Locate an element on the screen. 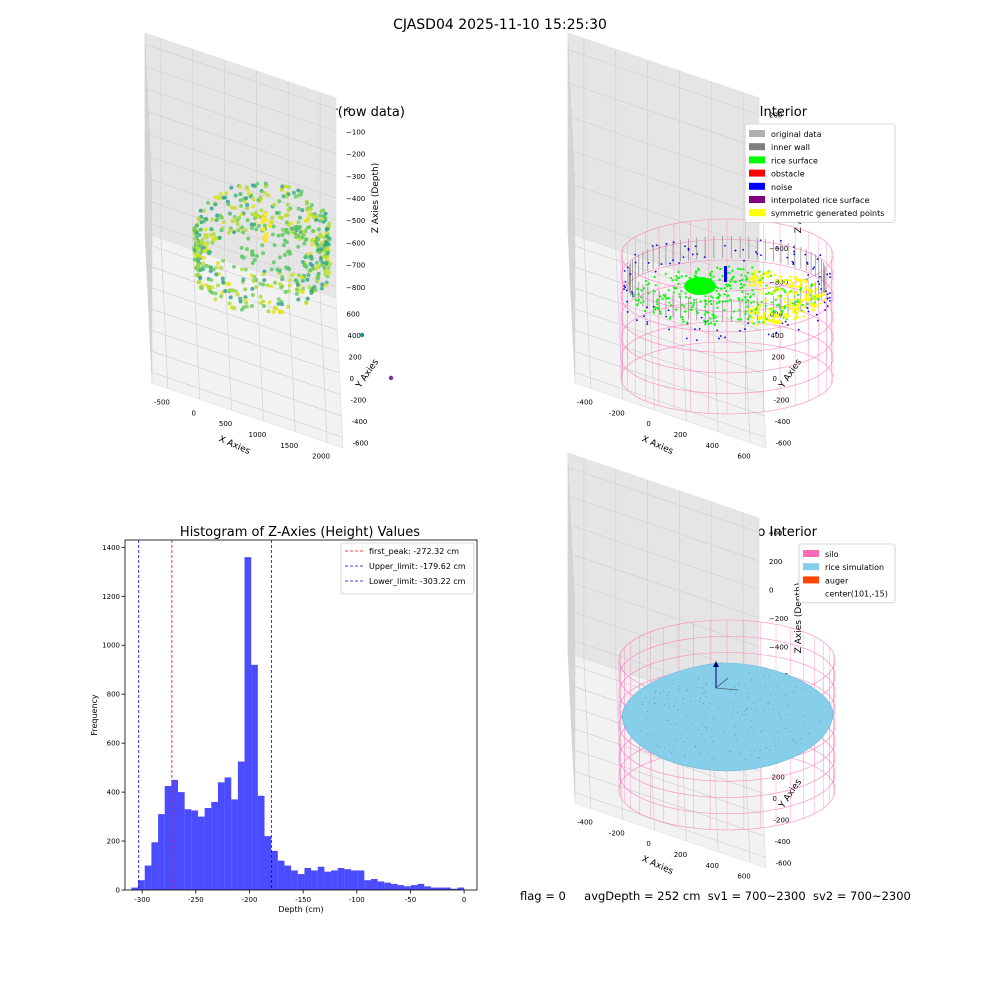  cls-noise-cluster is located at coordinates (725, 274).